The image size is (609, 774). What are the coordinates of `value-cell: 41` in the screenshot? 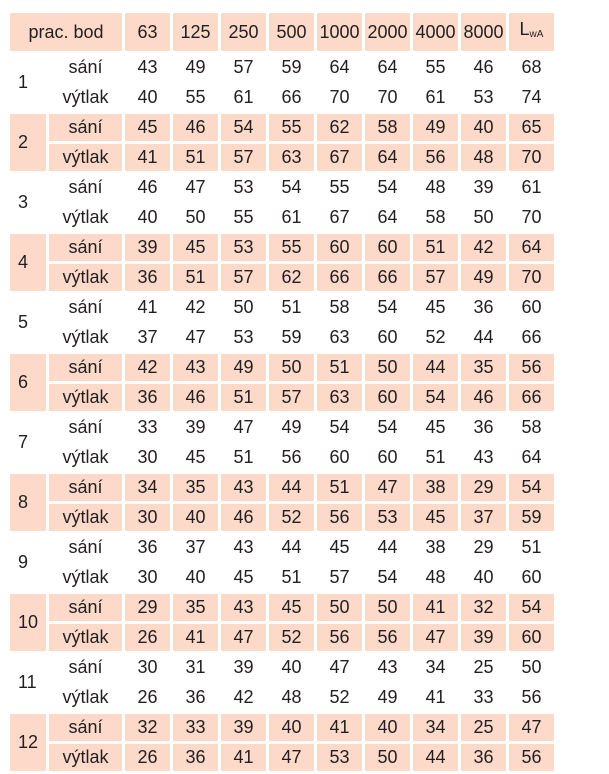 It's located at (339, 727).